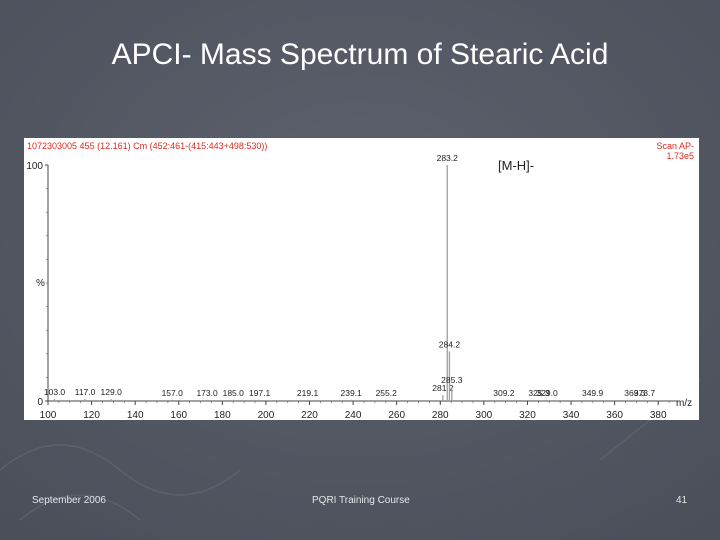  Describe the element at coordinates (571, 415) in the screenshot. I see `x-tick-label: 340` at that location.